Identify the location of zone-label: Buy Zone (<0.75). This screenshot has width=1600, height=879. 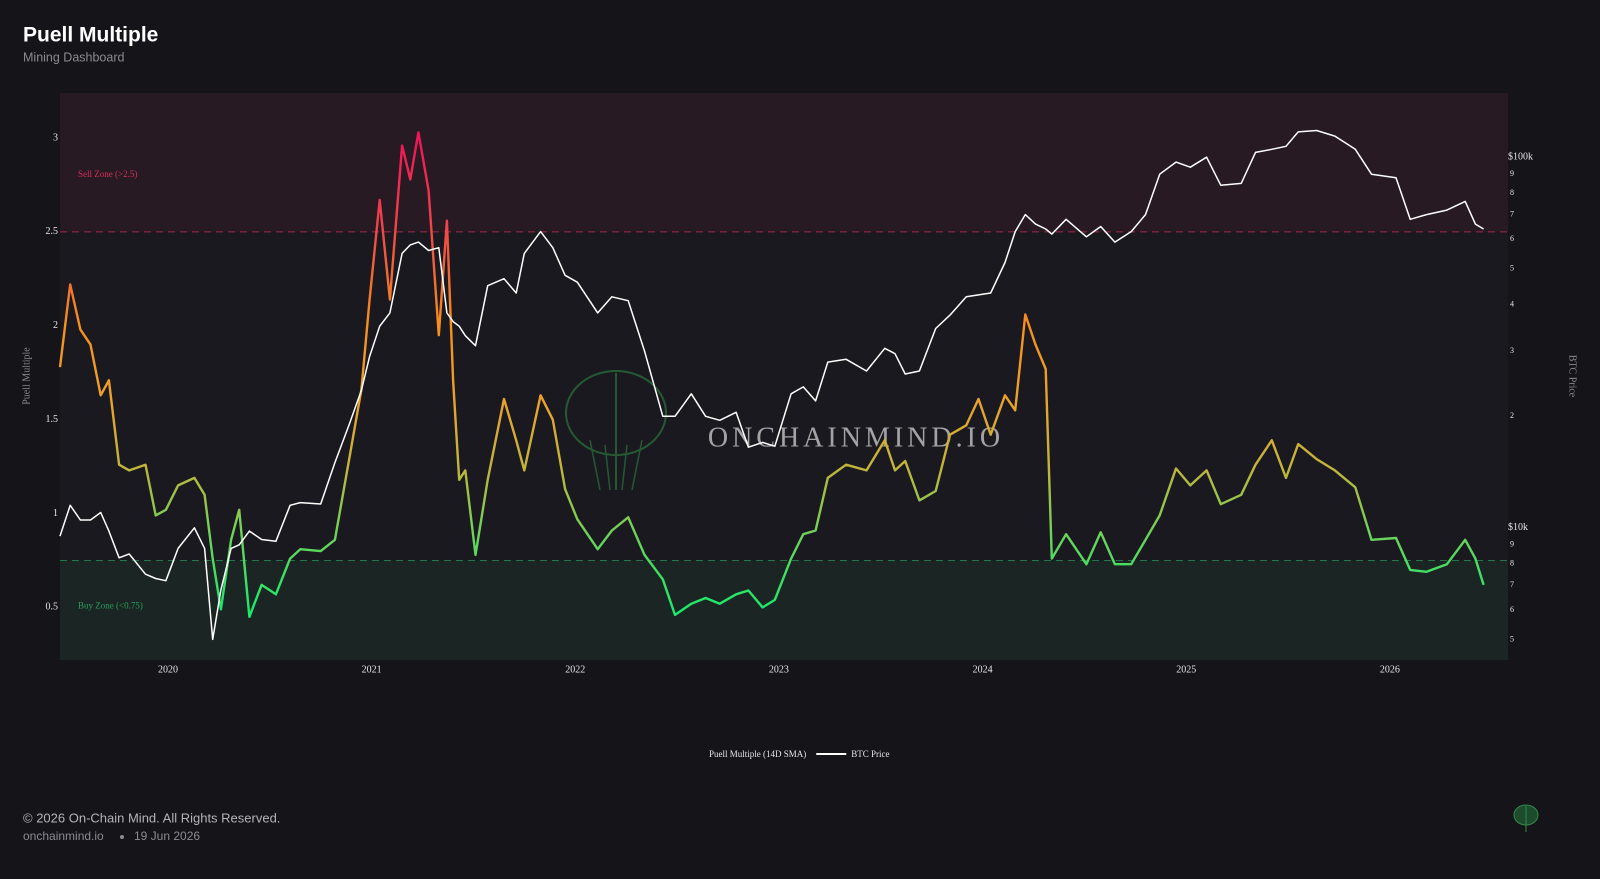
(110, 606).